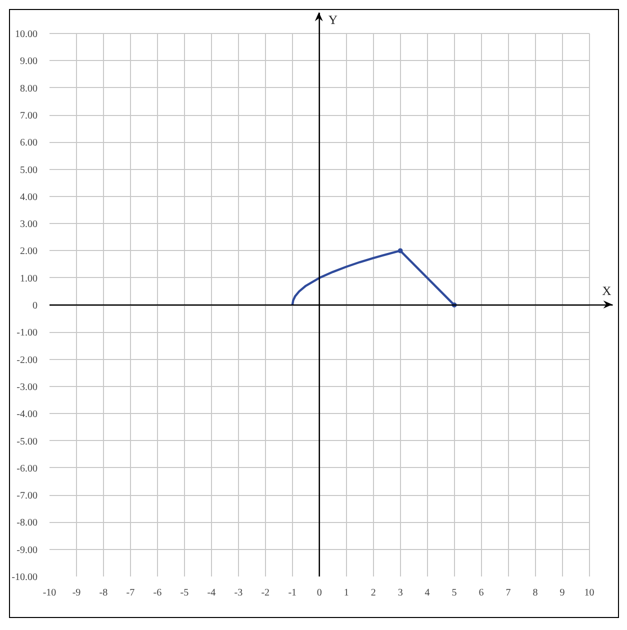 Image resolution: width=627 pixels, height=630 pixels. What do you see at coordinates (26, 34) in the screenshot?
I see `y-tick-label: 10.00` at bounding box center [26, 34].